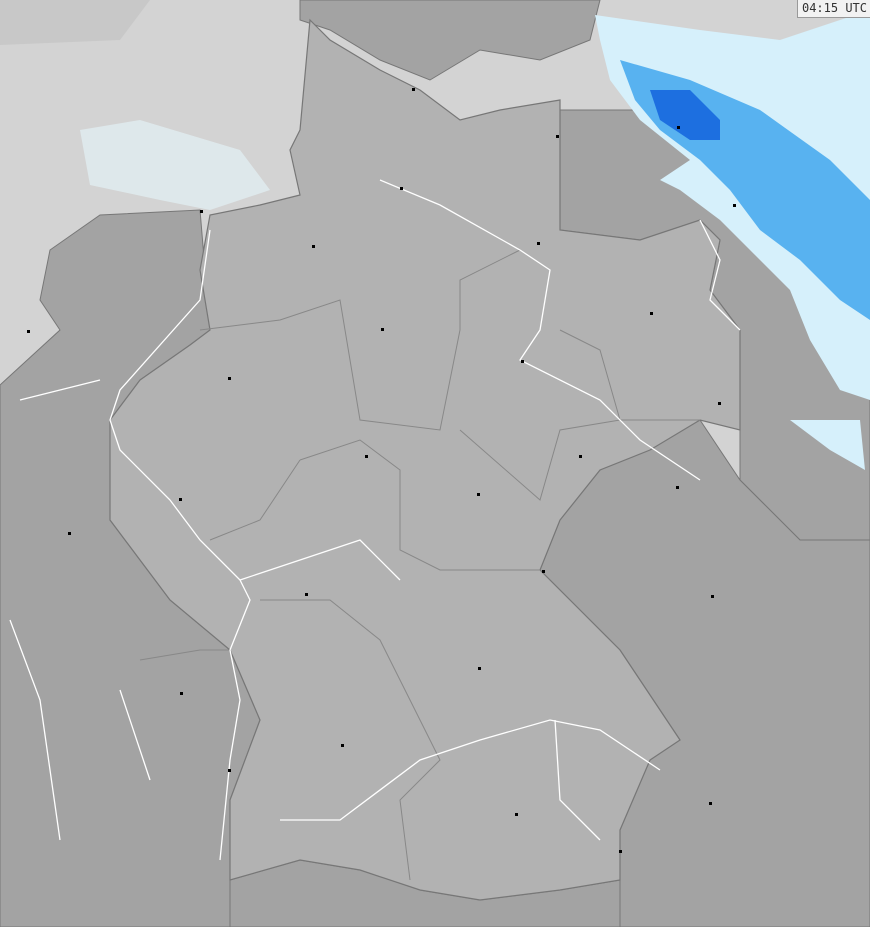  Describe the element at coordinates (540, 330) in the screenshot. I see `elbe` at that location.